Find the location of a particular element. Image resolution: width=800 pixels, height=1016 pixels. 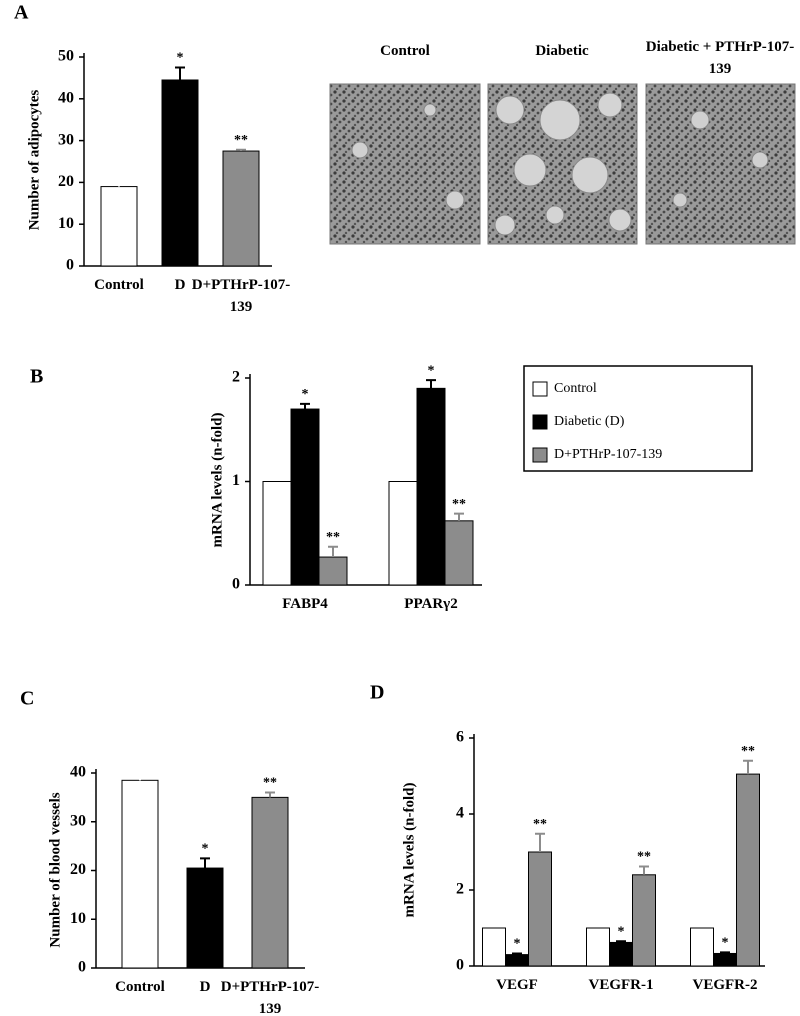

x-tick-label: D+PTHrP-107-139 is located at coordinates (270, 997).